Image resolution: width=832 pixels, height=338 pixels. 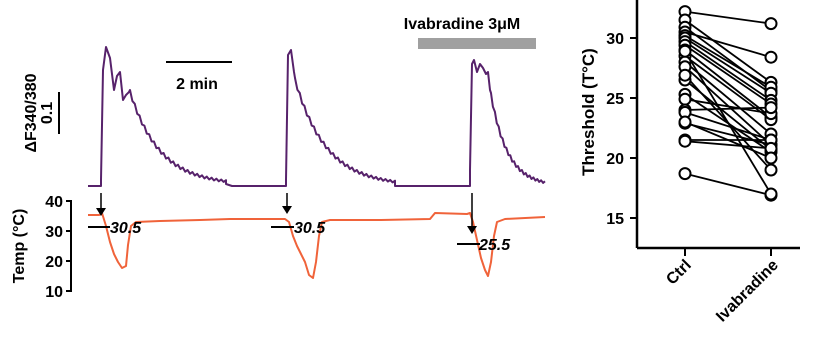 I want to click on y-tick-label-20: 20, so click(x=615, y=159).